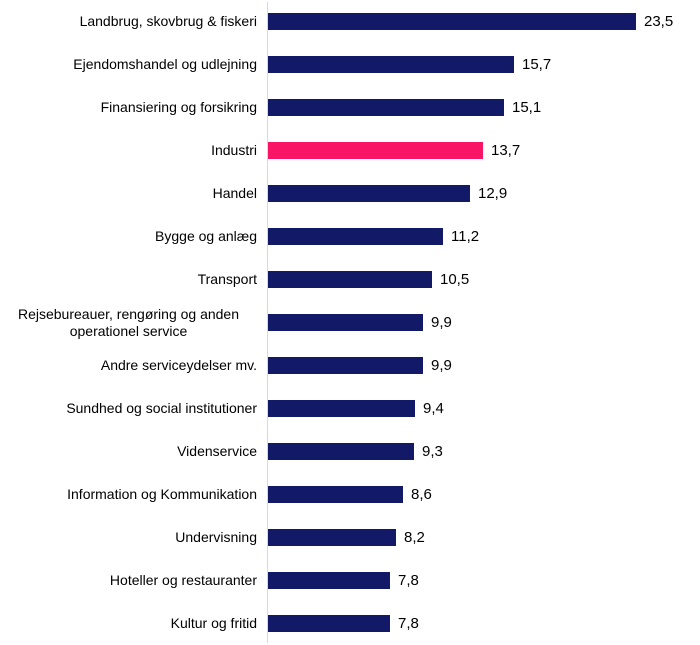  What do you see at coordinates (527, 107) in the screenshot?
I see `value-label: 15,1` at bounding box center [527, 107].